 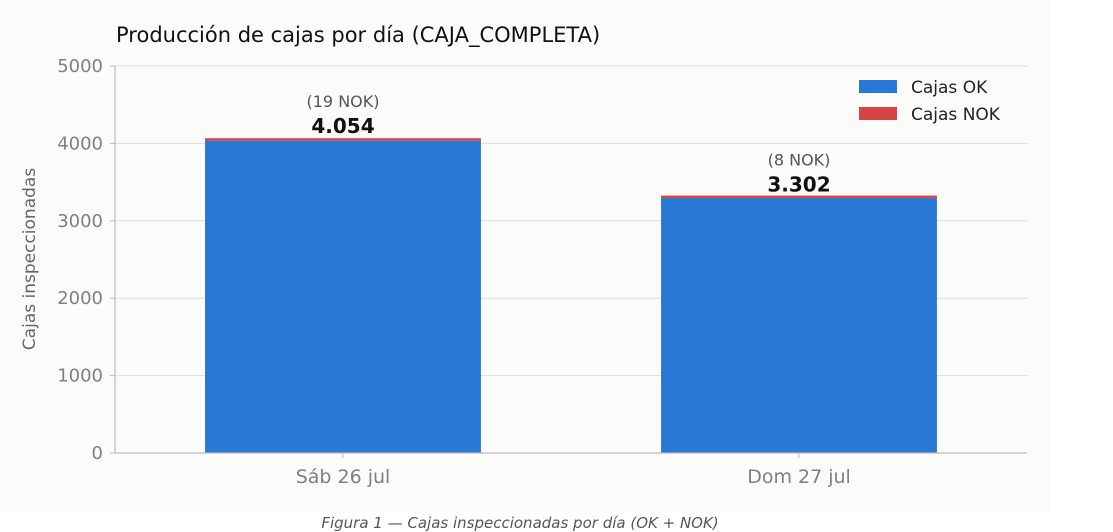 What do you see at coordinates (80, 66) in the screenshot?
I see `y-tick-label: 5000` at bounding box center [80, 66].